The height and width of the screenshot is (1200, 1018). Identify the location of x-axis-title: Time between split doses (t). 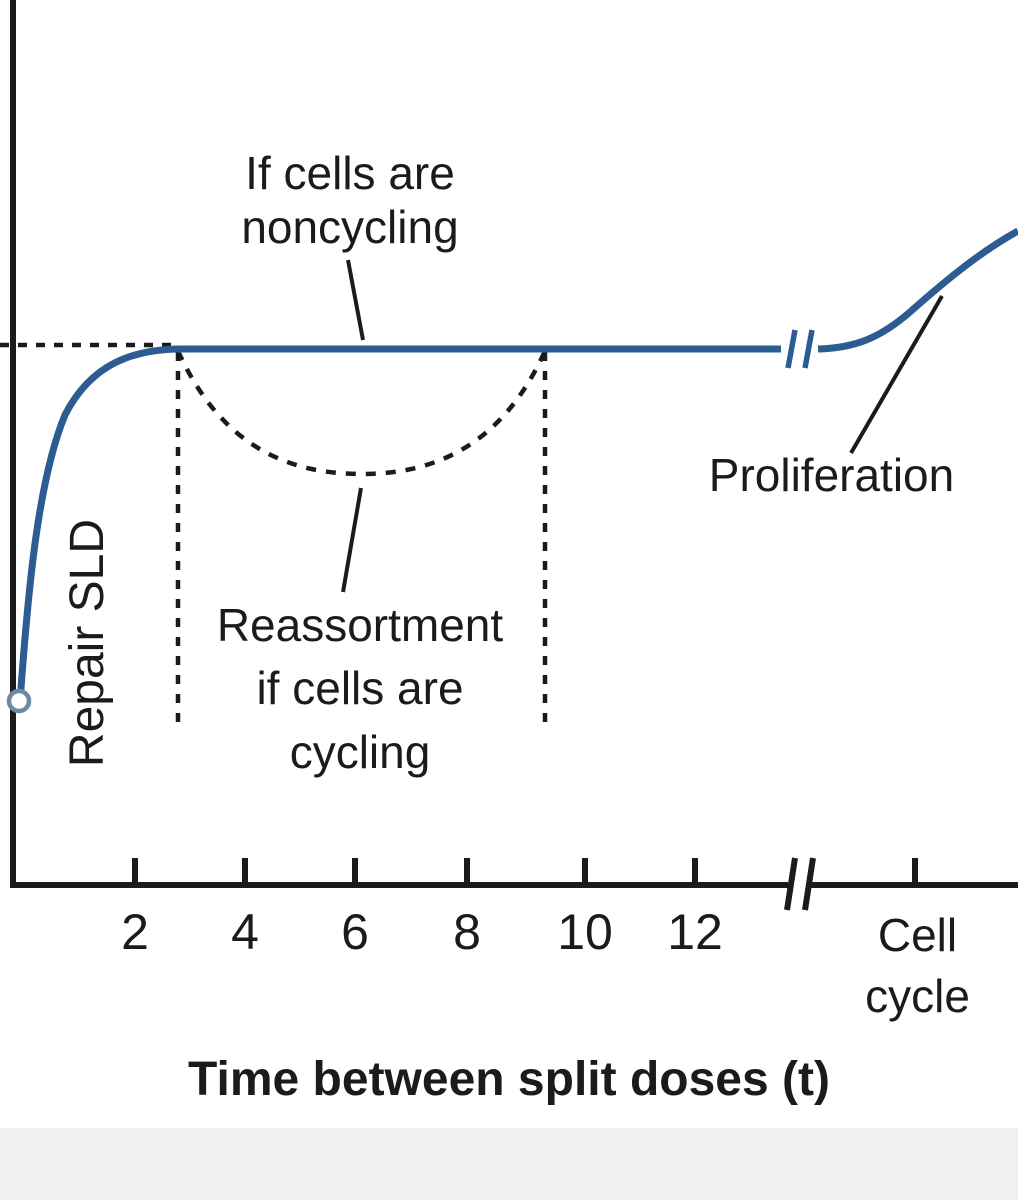
(509, 1079).